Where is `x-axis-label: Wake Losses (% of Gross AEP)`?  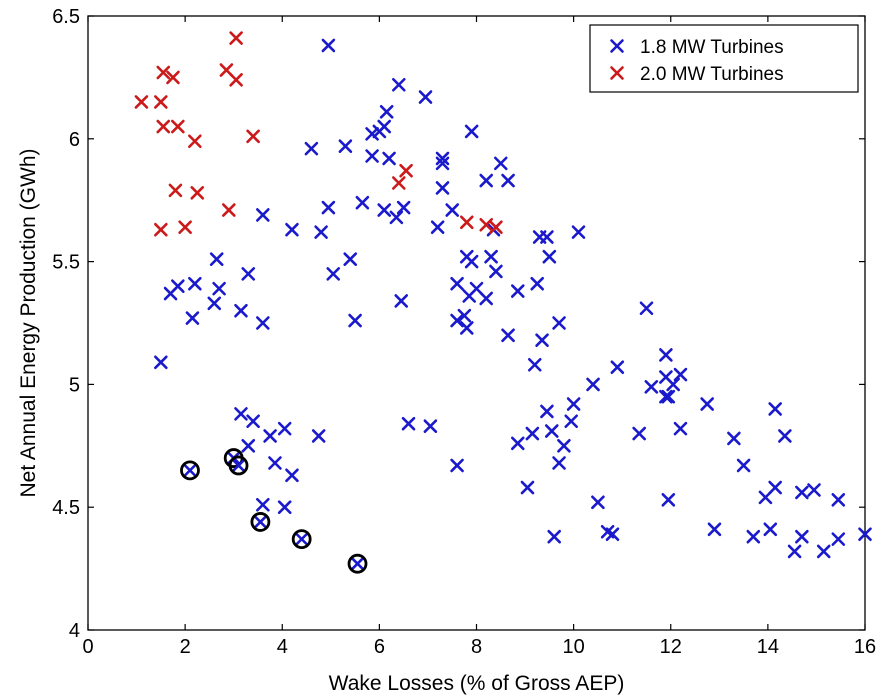 x-axis-label: Wake Losses (% of Gross AEP) is located at coordinates (477, 683).